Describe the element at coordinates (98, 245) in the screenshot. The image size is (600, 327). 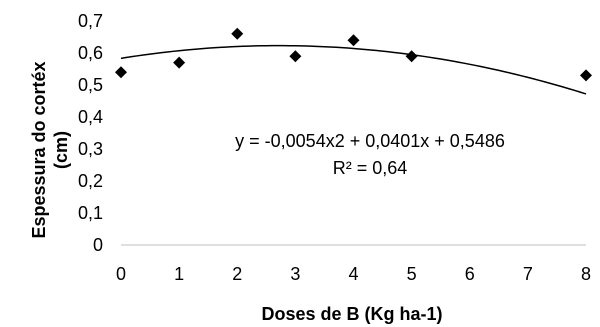
I see `y-tick-label: 0` at that location.